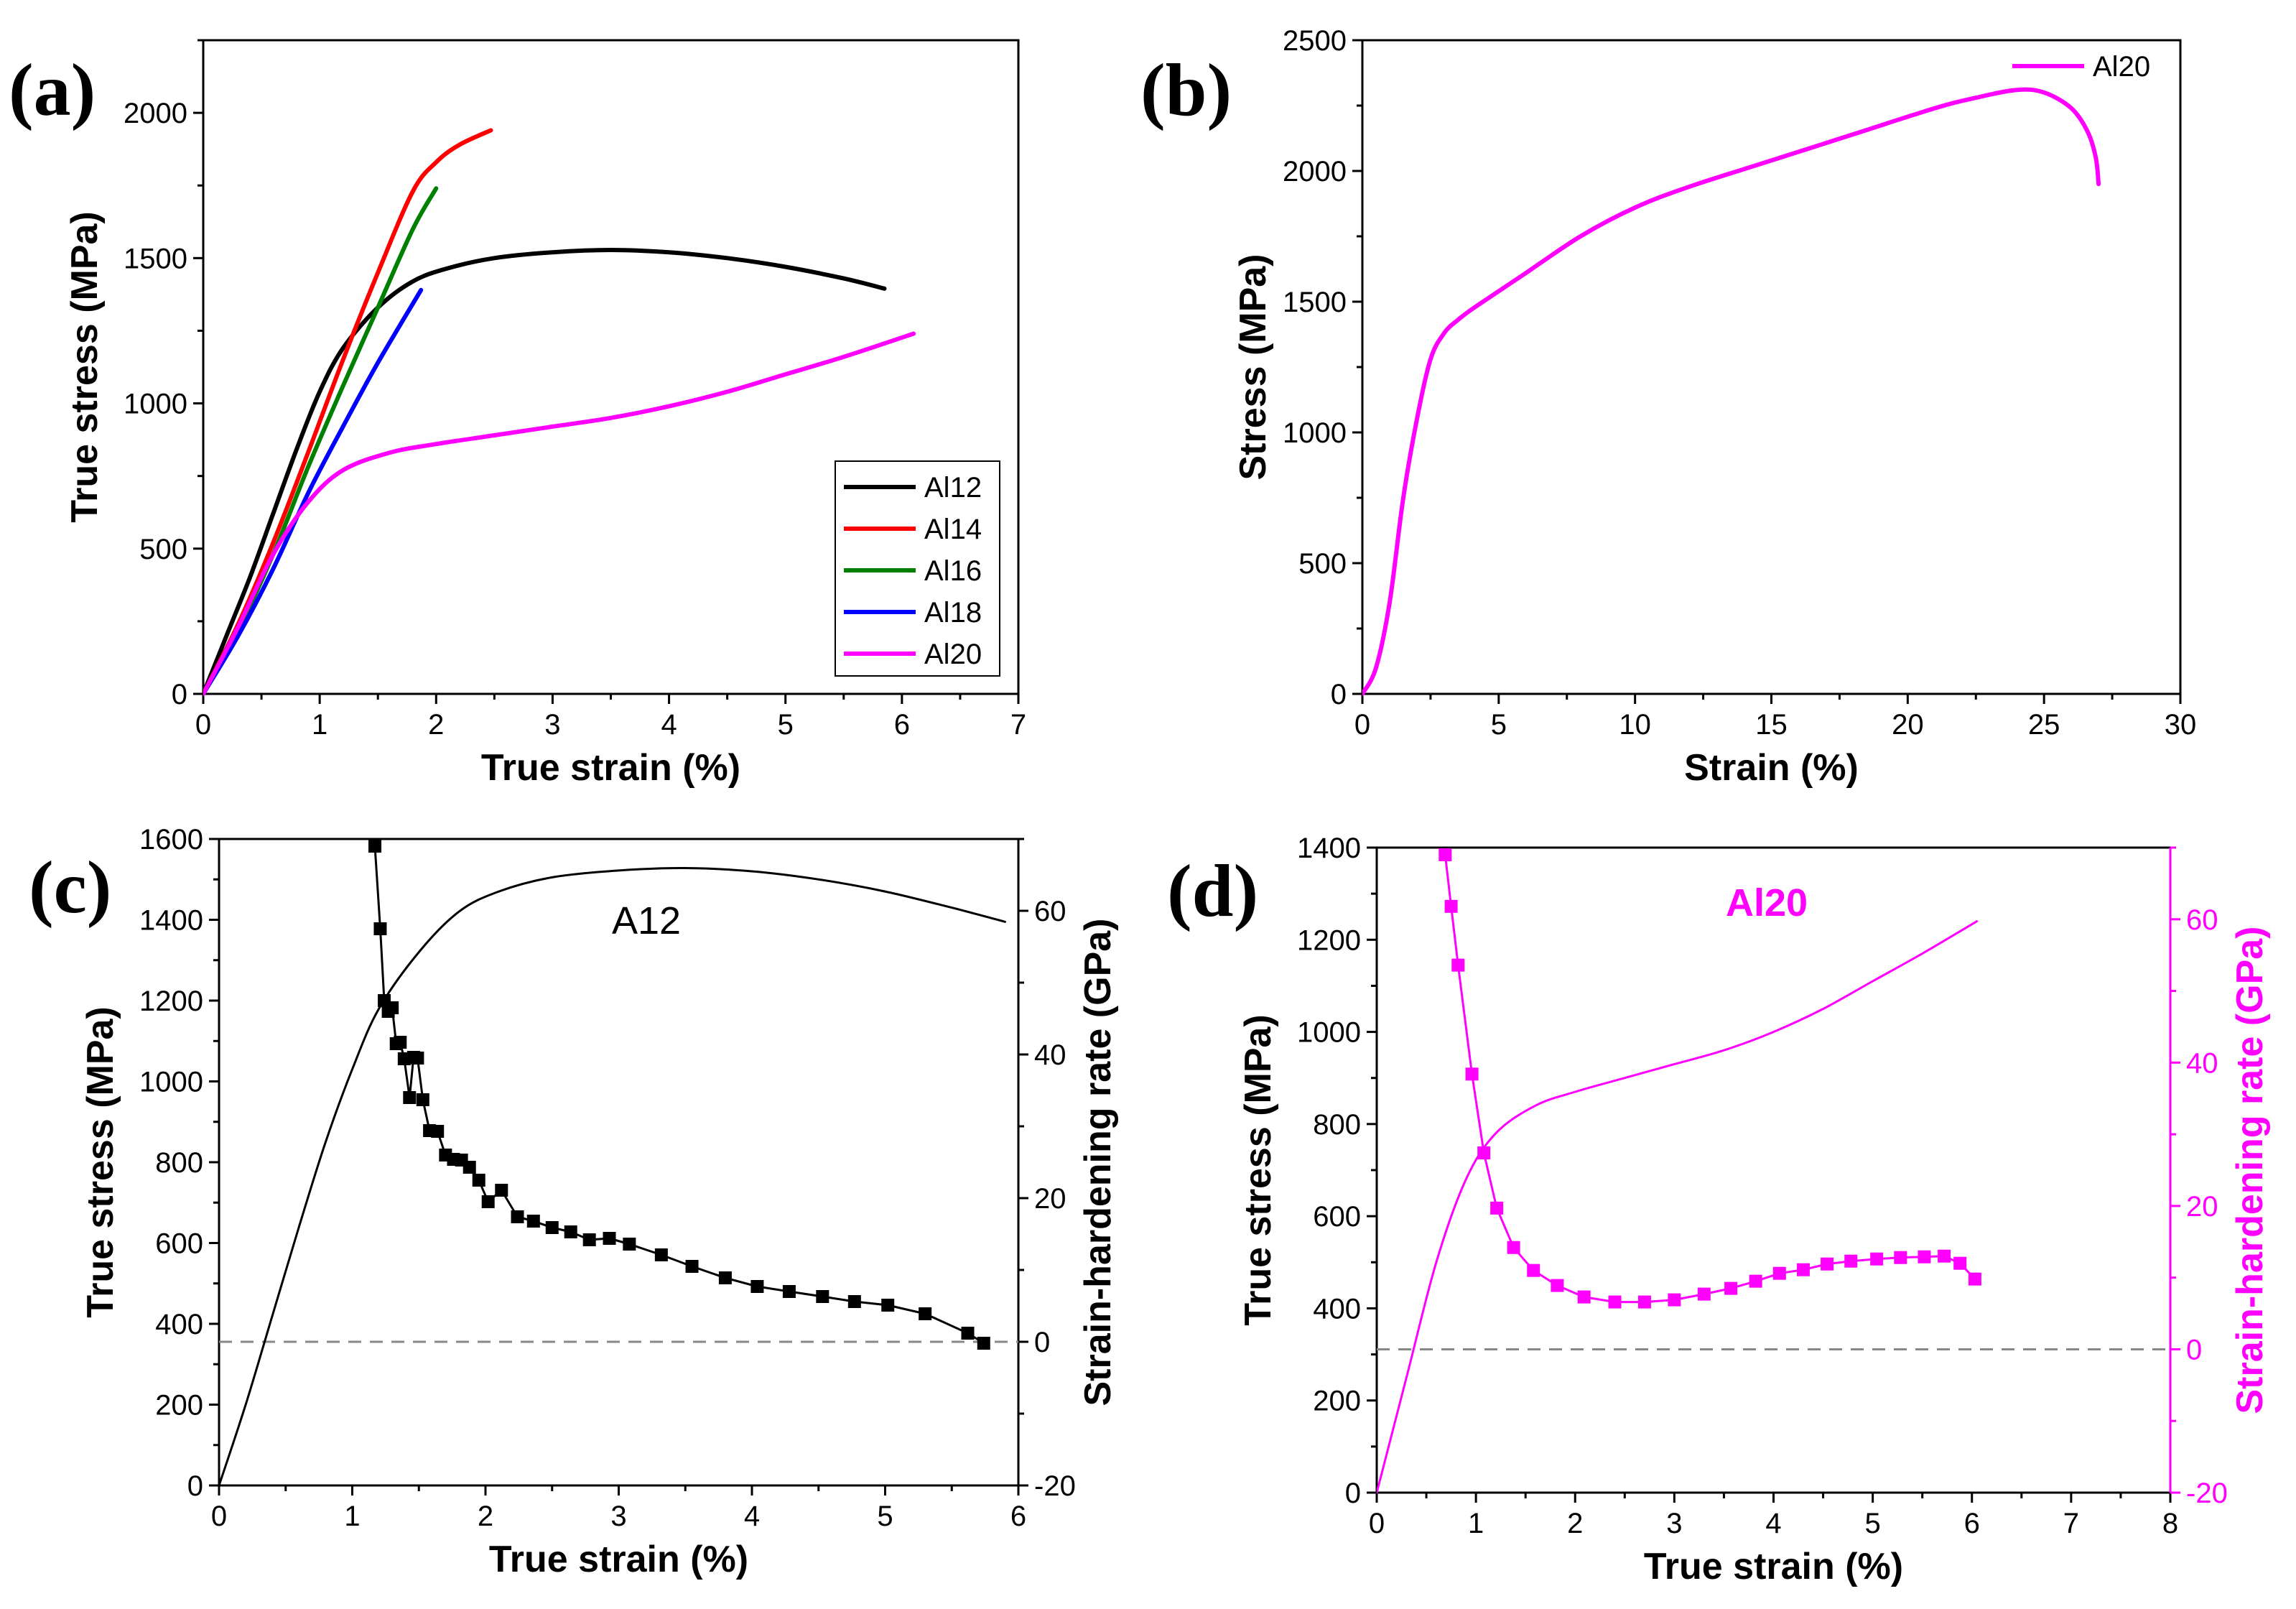 The width and height of the screenshot is (2296, 1609). What do you see at coordinates (2202, 1063) in the screenshot?
I see `y2-tick-label: 40` at bounding box center [2202, 1063].